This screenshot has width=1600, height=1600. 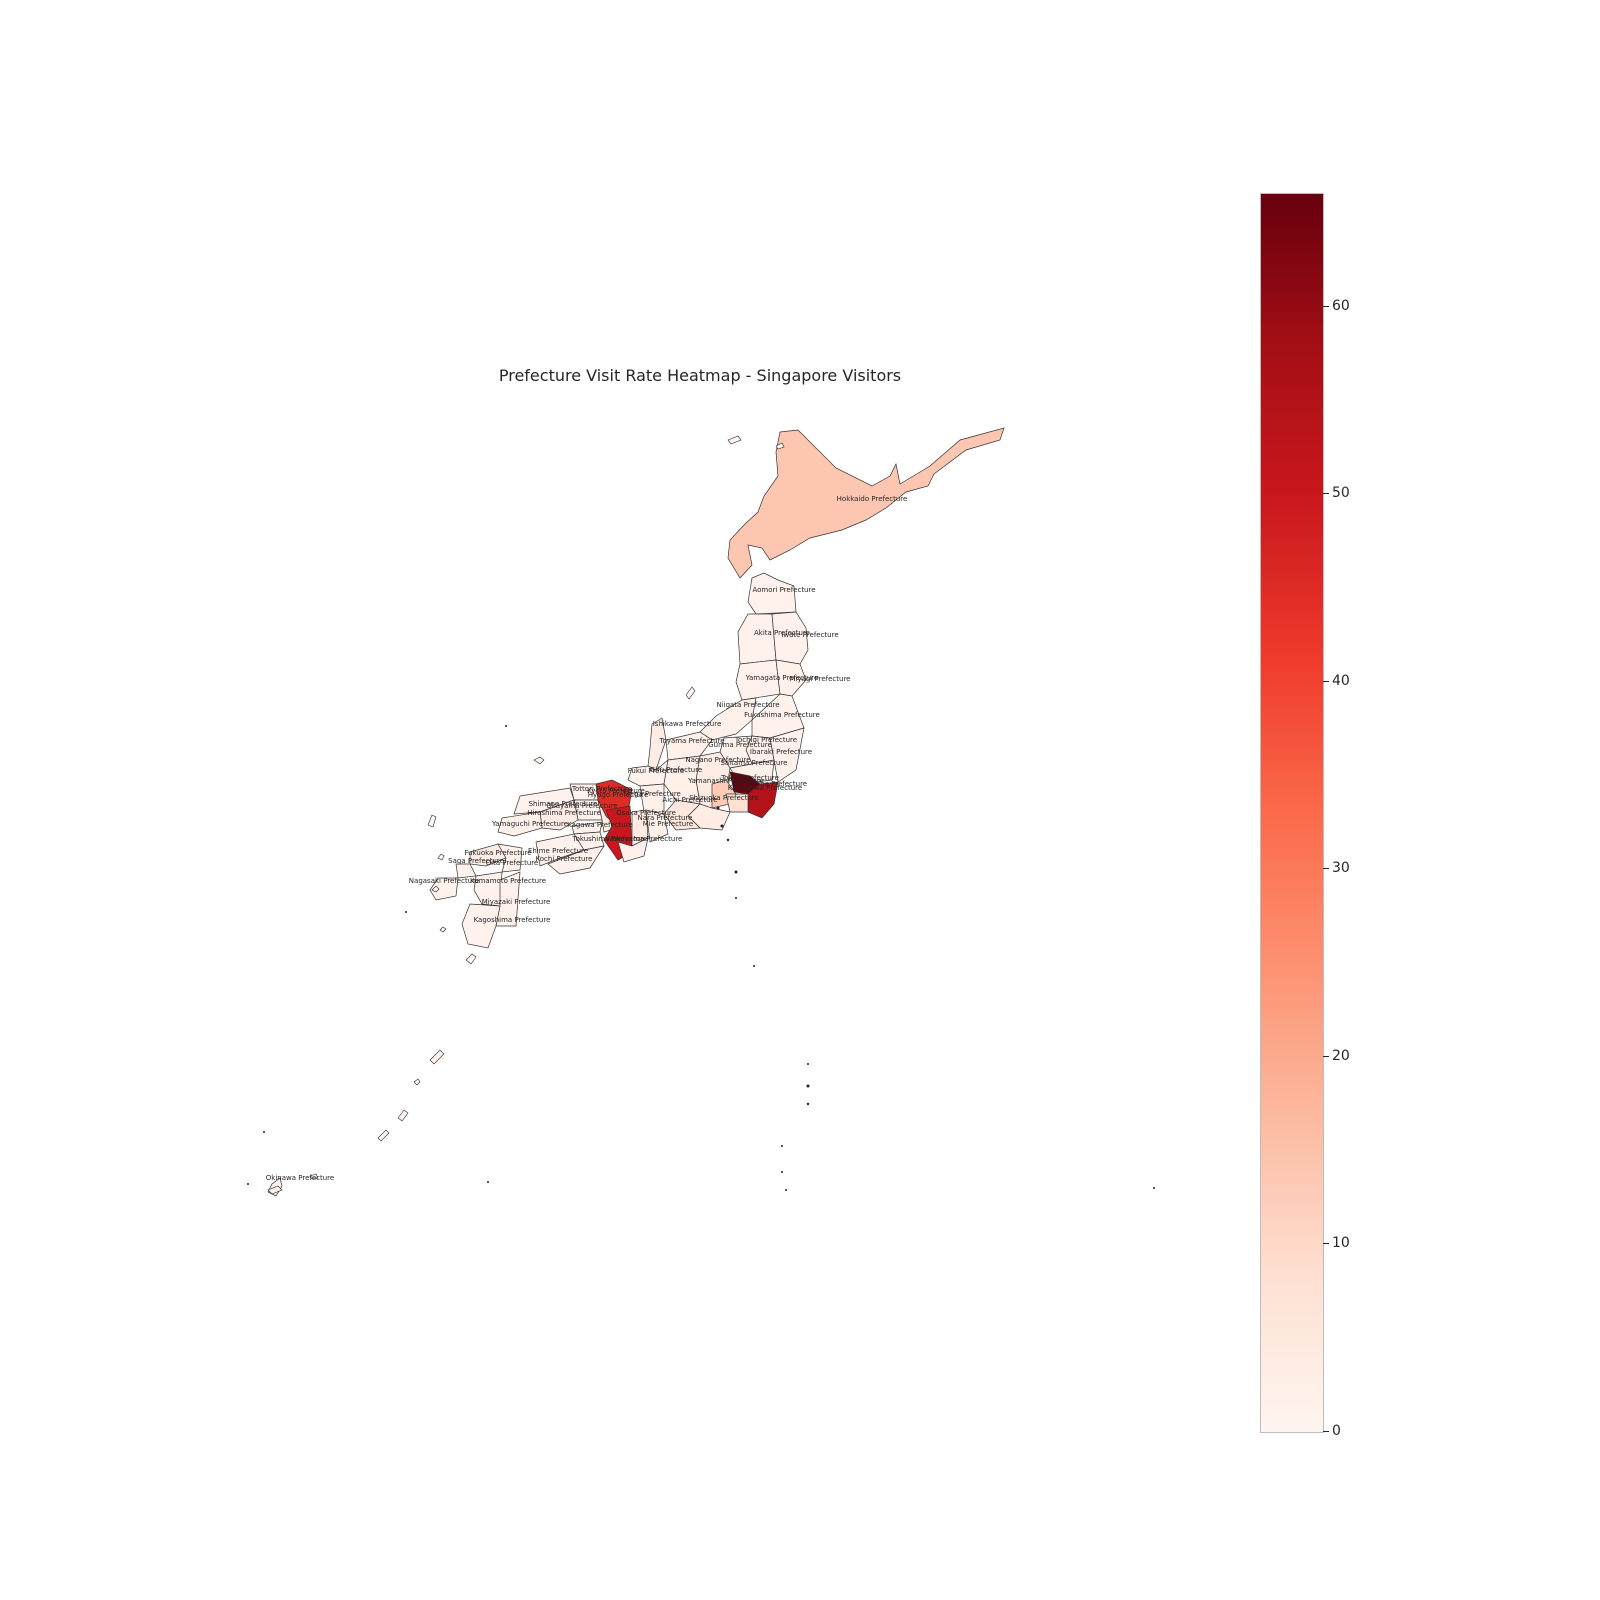 What do you see at coordinates (300, 1178) in the screenshot?
I see `label-okinawa: Okinawa Prefecture` at bounding box center [300, 1178].